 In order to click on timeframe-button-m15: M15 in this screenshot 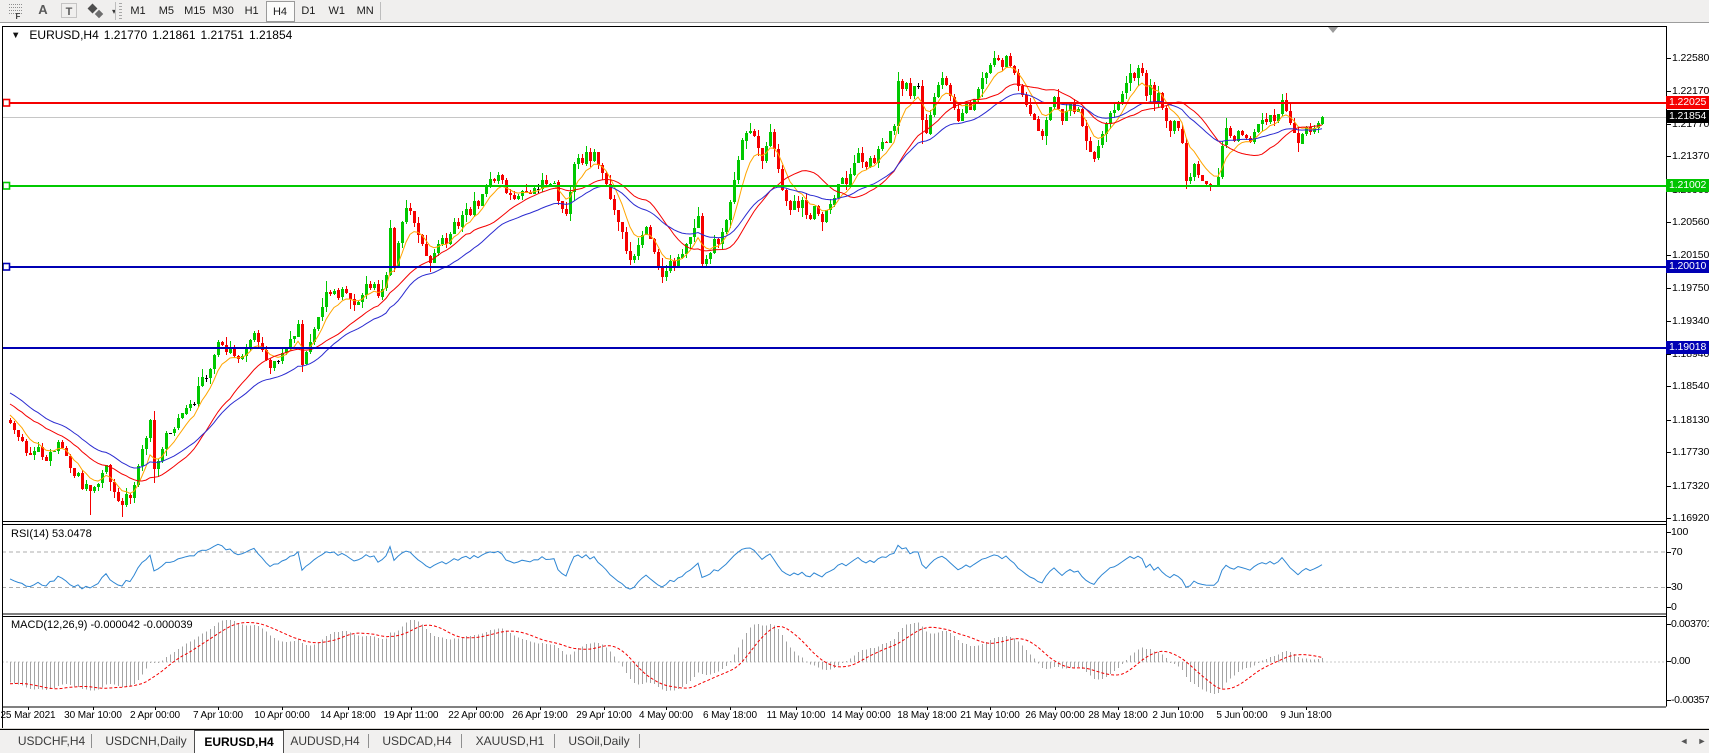, I will do `click(195, 11)`.